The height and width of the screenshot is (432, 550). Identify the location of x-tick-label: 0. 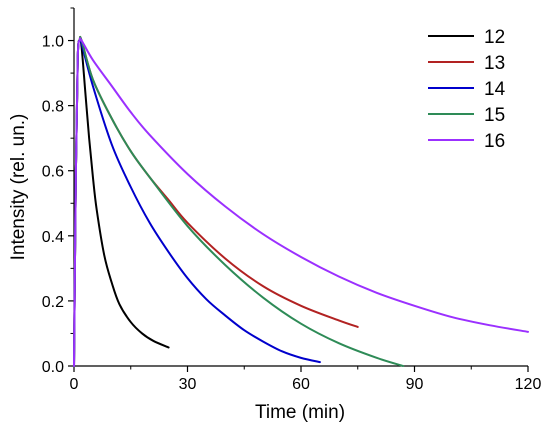
(74, 384).